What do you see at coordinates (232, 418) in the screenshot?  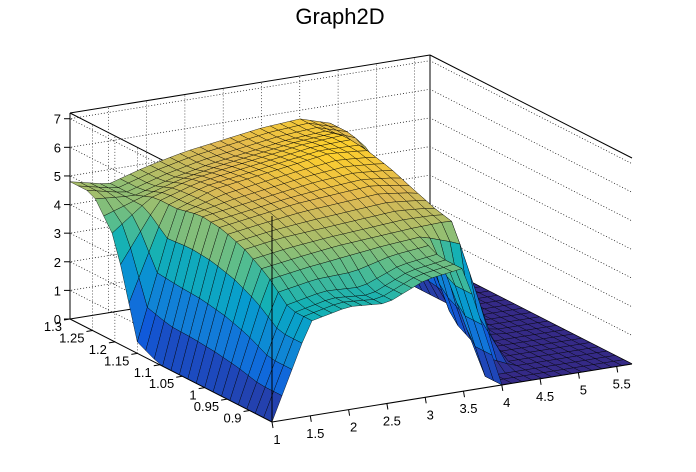 I see `y-tick-label: 0.9` at bounding box center [232, 418].